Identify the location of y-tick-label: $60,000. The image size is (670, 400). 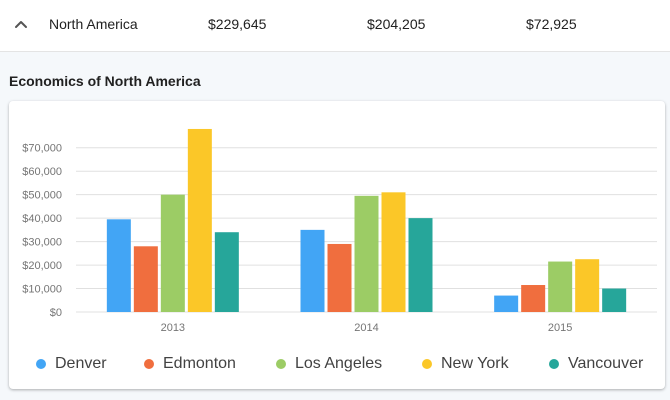
(42, 172).